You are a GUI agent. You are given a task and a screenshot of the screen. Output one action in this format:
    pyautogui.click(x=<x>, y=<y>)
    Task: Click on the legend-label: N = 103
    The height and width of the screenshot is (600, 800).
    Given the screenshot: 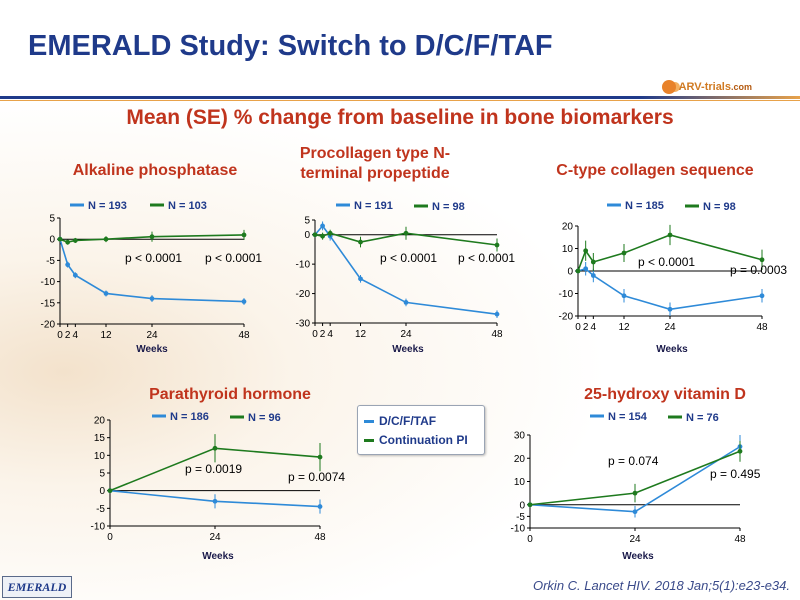 What is the action you would take?
    pyautogui.click(x=187, y=206)
    